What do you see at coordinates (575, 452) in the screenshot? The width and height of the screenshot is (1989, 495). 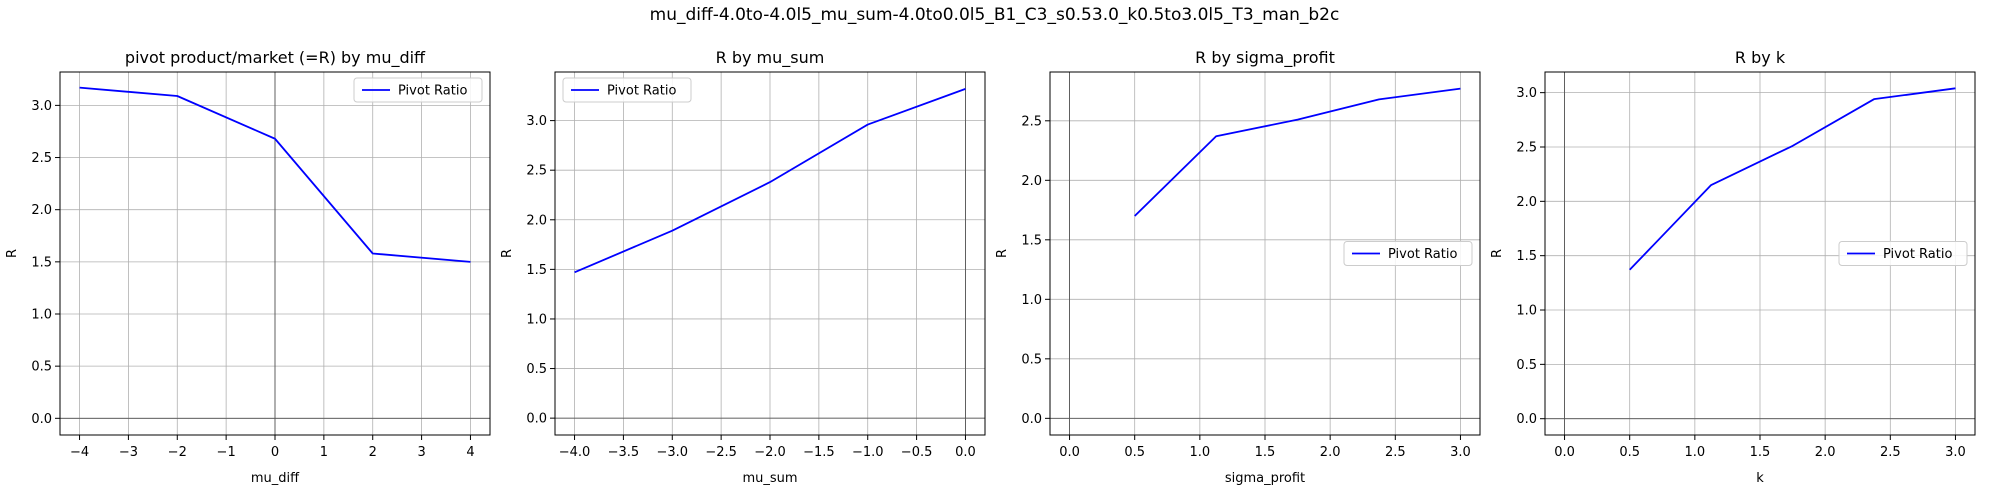 I see `x-tick-label: −4.0` at bounding box center [575, 452].